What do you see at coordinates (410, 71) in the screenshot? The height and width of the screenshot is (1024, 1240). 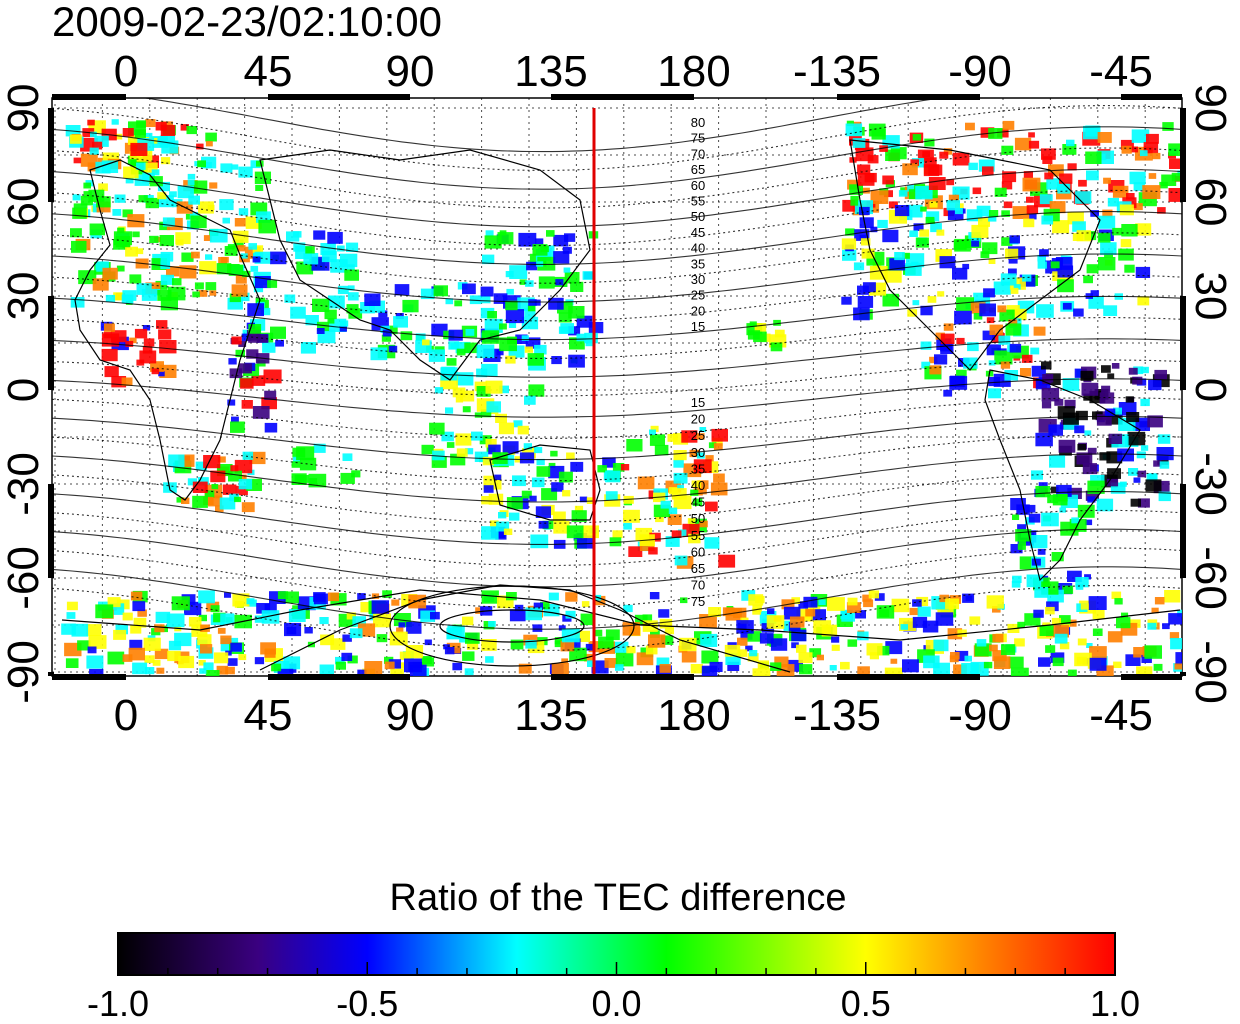 I see `top-lon-tick: 90` at bounding box center [410, 71].